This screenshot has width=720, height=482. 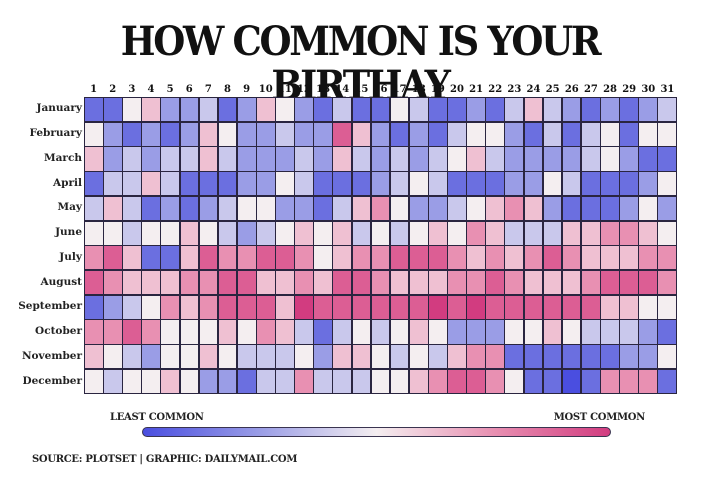 I want to click on day-label: 17, so click(x=399, y=89).